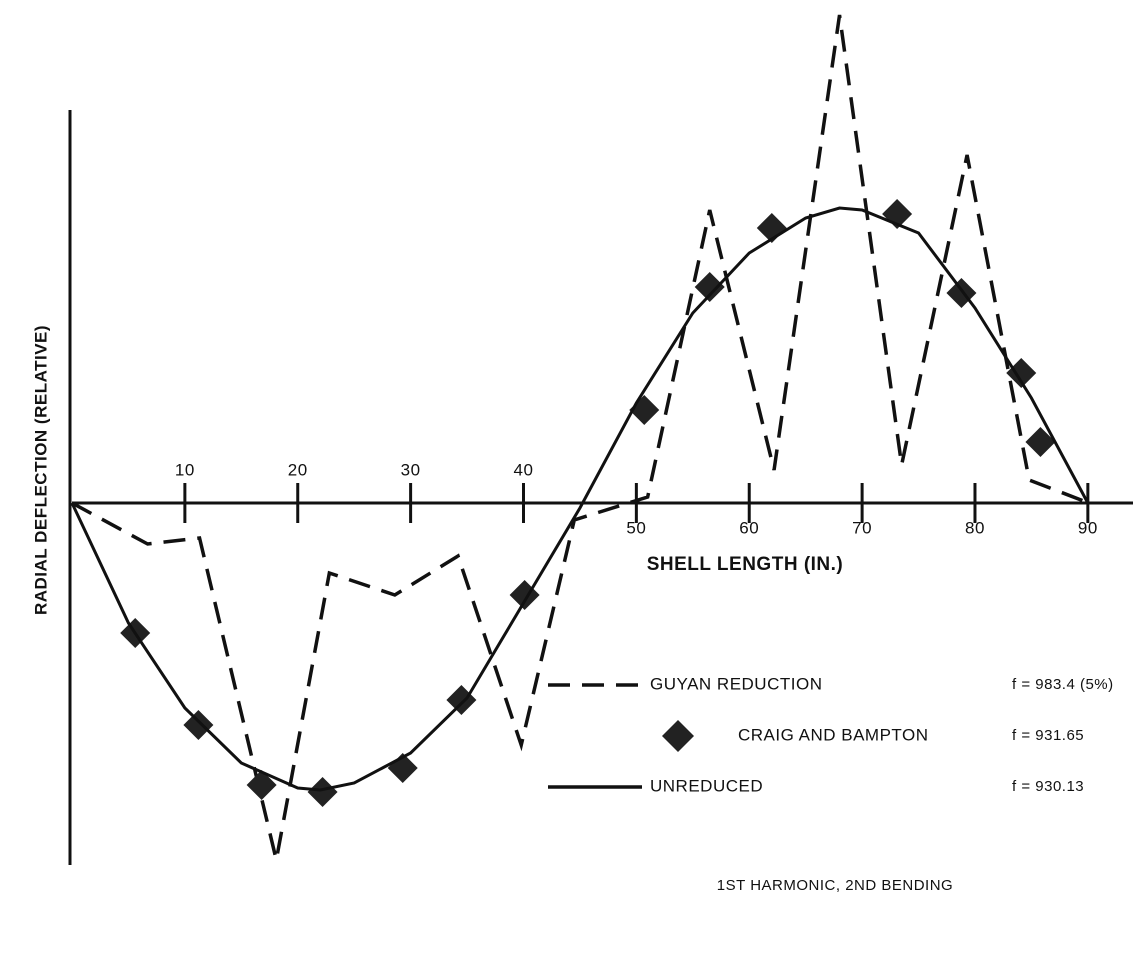 The width and height of the screenshot is (1145, 954). Describe the element at coordinates (745, 564) in the screenshot. I see `x-axis-label: SHELL LENGTH (IN.)` at that location.